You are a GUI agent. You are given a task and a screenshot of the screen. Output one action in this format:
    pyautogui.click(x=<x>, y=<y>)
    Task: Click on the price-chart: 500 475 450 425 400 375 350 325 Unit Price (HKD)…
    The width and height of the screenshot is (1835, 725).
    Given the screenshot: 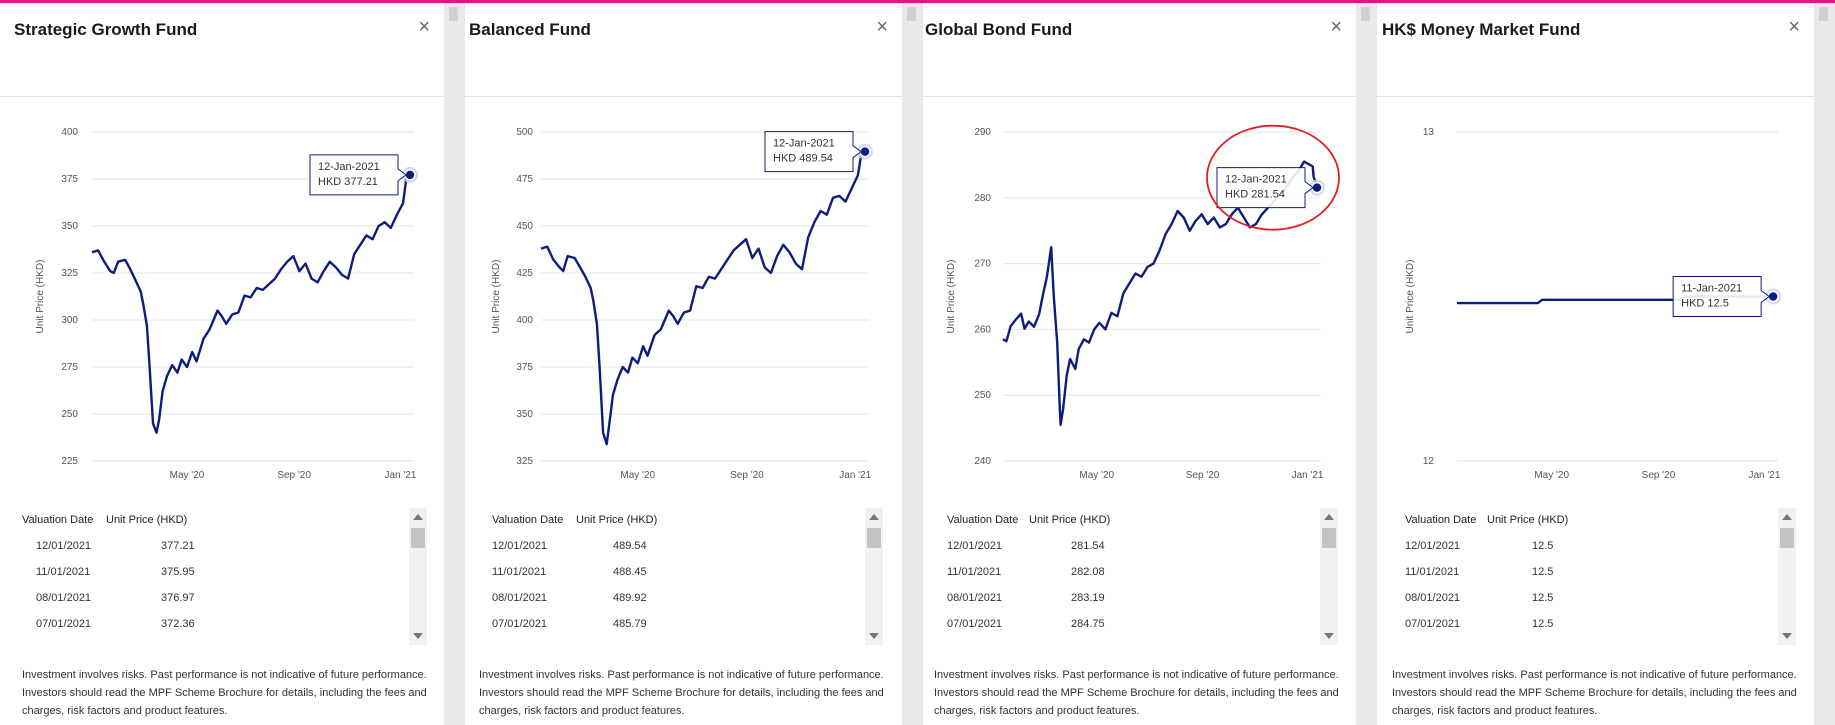 What is the action you would take?
    pyautogui.click(x=683, y=299)
    